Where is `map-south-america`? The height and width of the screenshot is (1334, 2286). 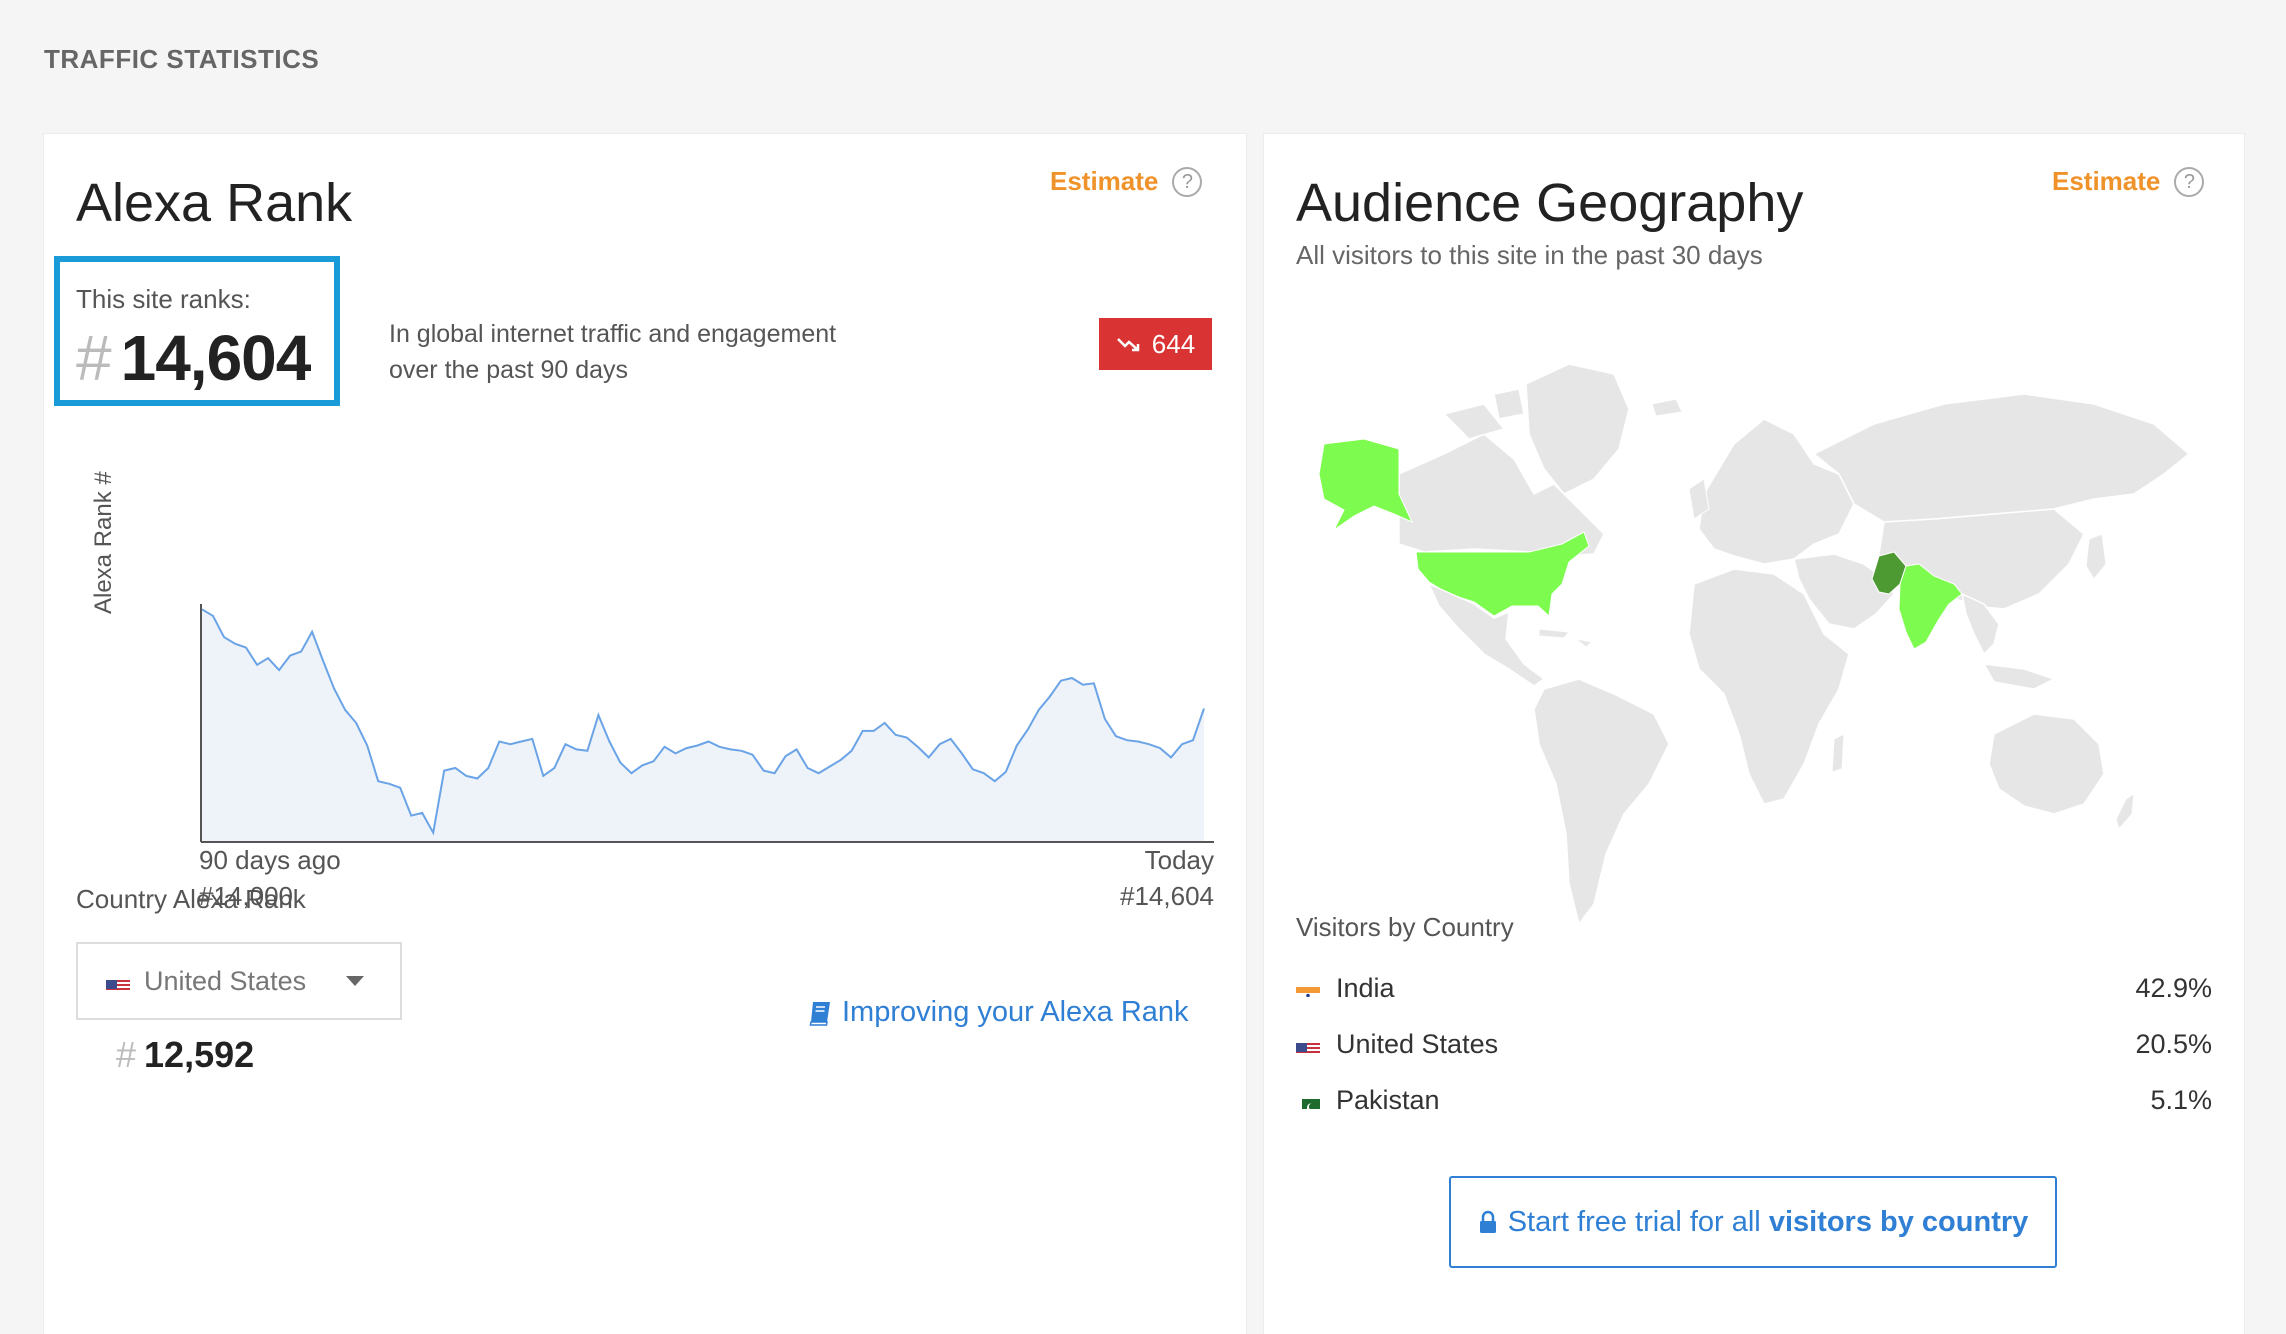
map-south-america is located at coordinates (1601, 802).